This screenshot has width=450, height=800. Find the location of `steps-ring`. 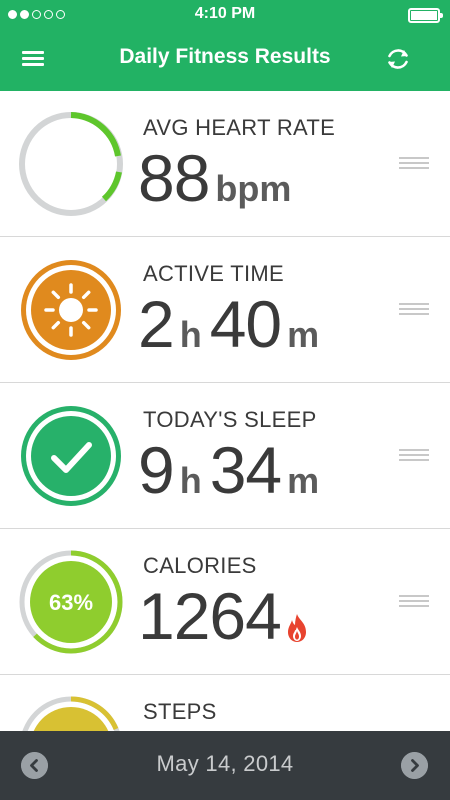

steps-ring is located at coordinates (71, 713).